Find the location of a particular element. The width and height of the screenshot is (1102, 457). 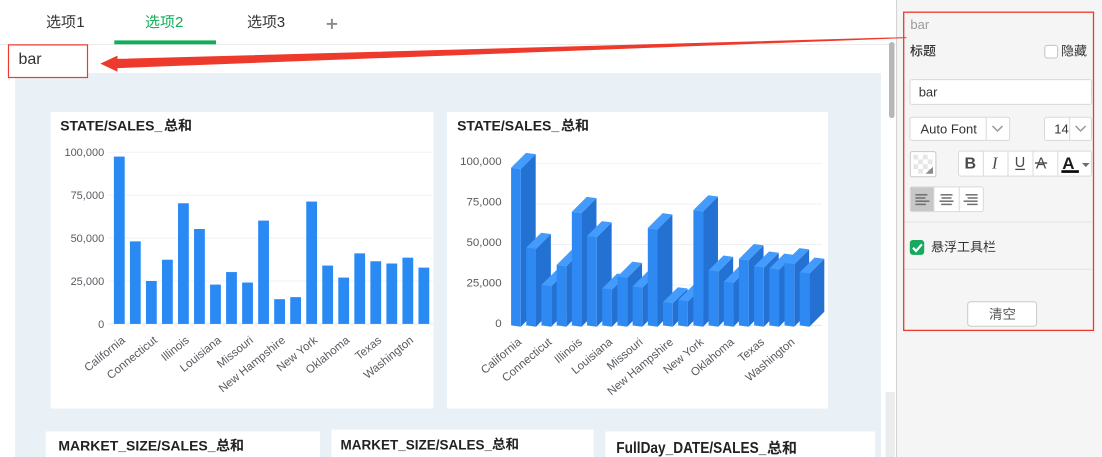

svg-text: U is located at coordinates (1020, 163).